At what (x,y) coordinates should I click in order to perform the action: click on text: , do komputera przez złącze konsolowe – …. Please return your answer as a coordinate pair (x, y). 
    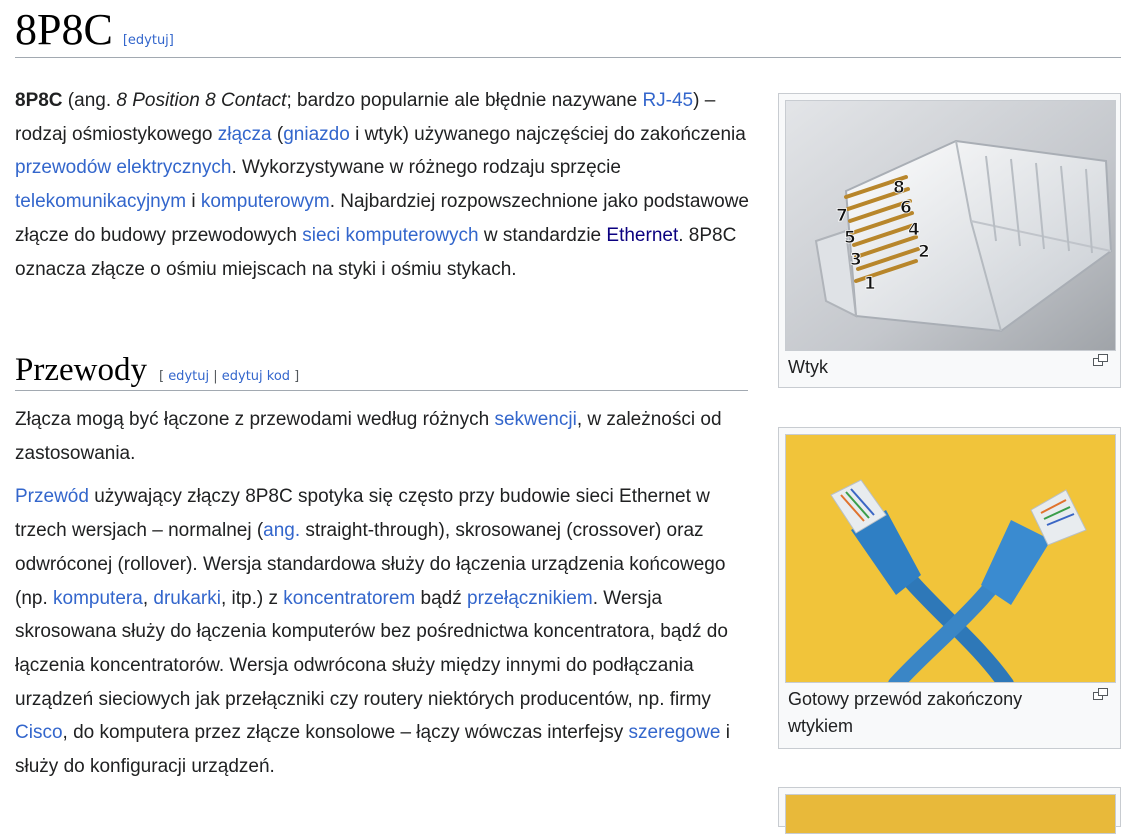
    Looking at the image, I should click on (345, 733).